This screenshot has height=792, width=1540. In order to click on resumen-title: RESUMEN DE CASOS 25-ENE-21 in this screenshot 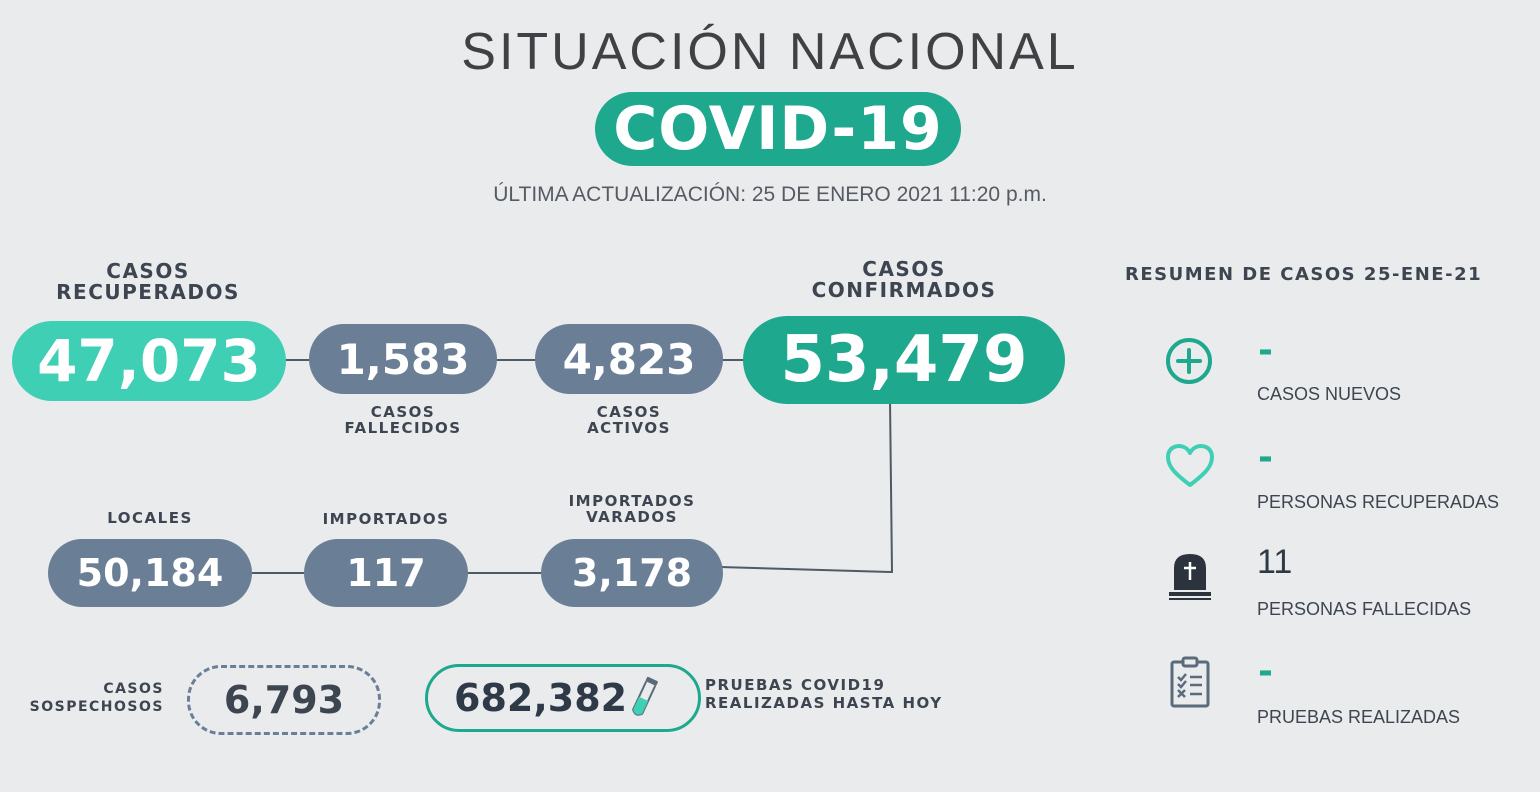, I will do `click(1304, 274)`.